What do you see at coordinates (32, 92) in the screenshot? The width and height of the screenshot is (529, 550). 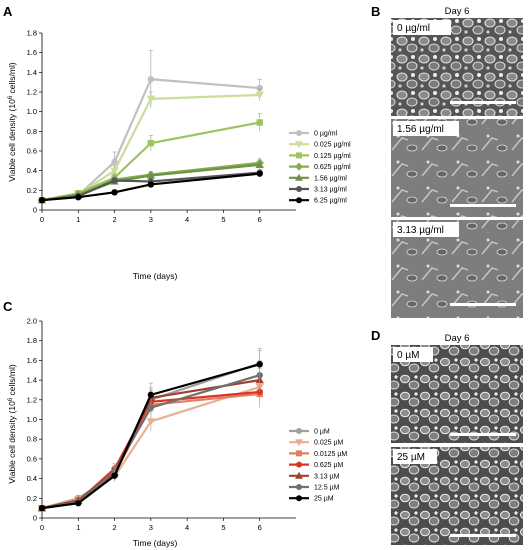 I see `chart-a-y-tick-label: 1.2` at bounding box center [32, 92].